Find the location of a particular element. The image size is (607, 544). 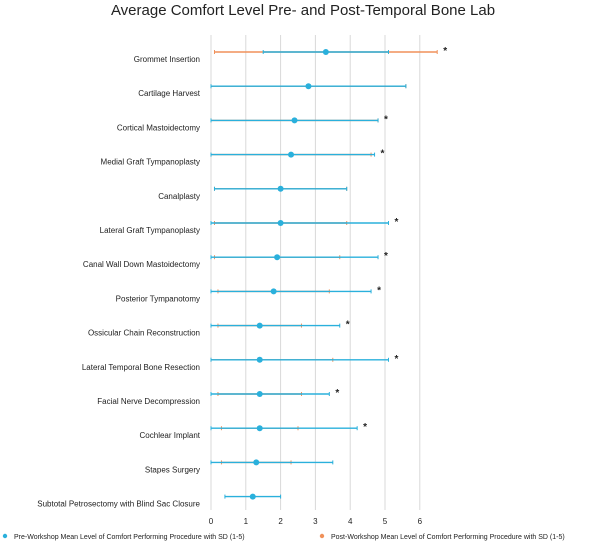

x-tick-label: 5 is located at coordinates (385, 521).